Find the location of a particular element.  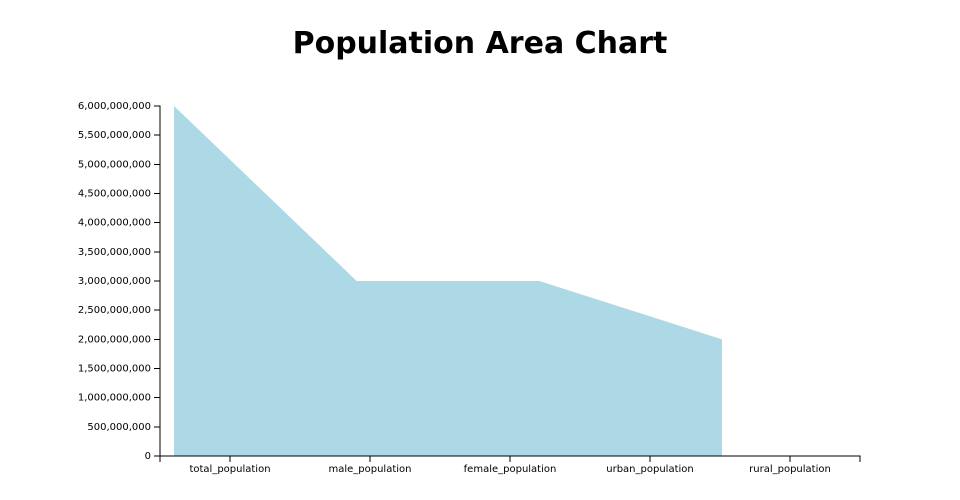

y-tick-label: 5,500,000,000 is located at coordinates (114, 135).